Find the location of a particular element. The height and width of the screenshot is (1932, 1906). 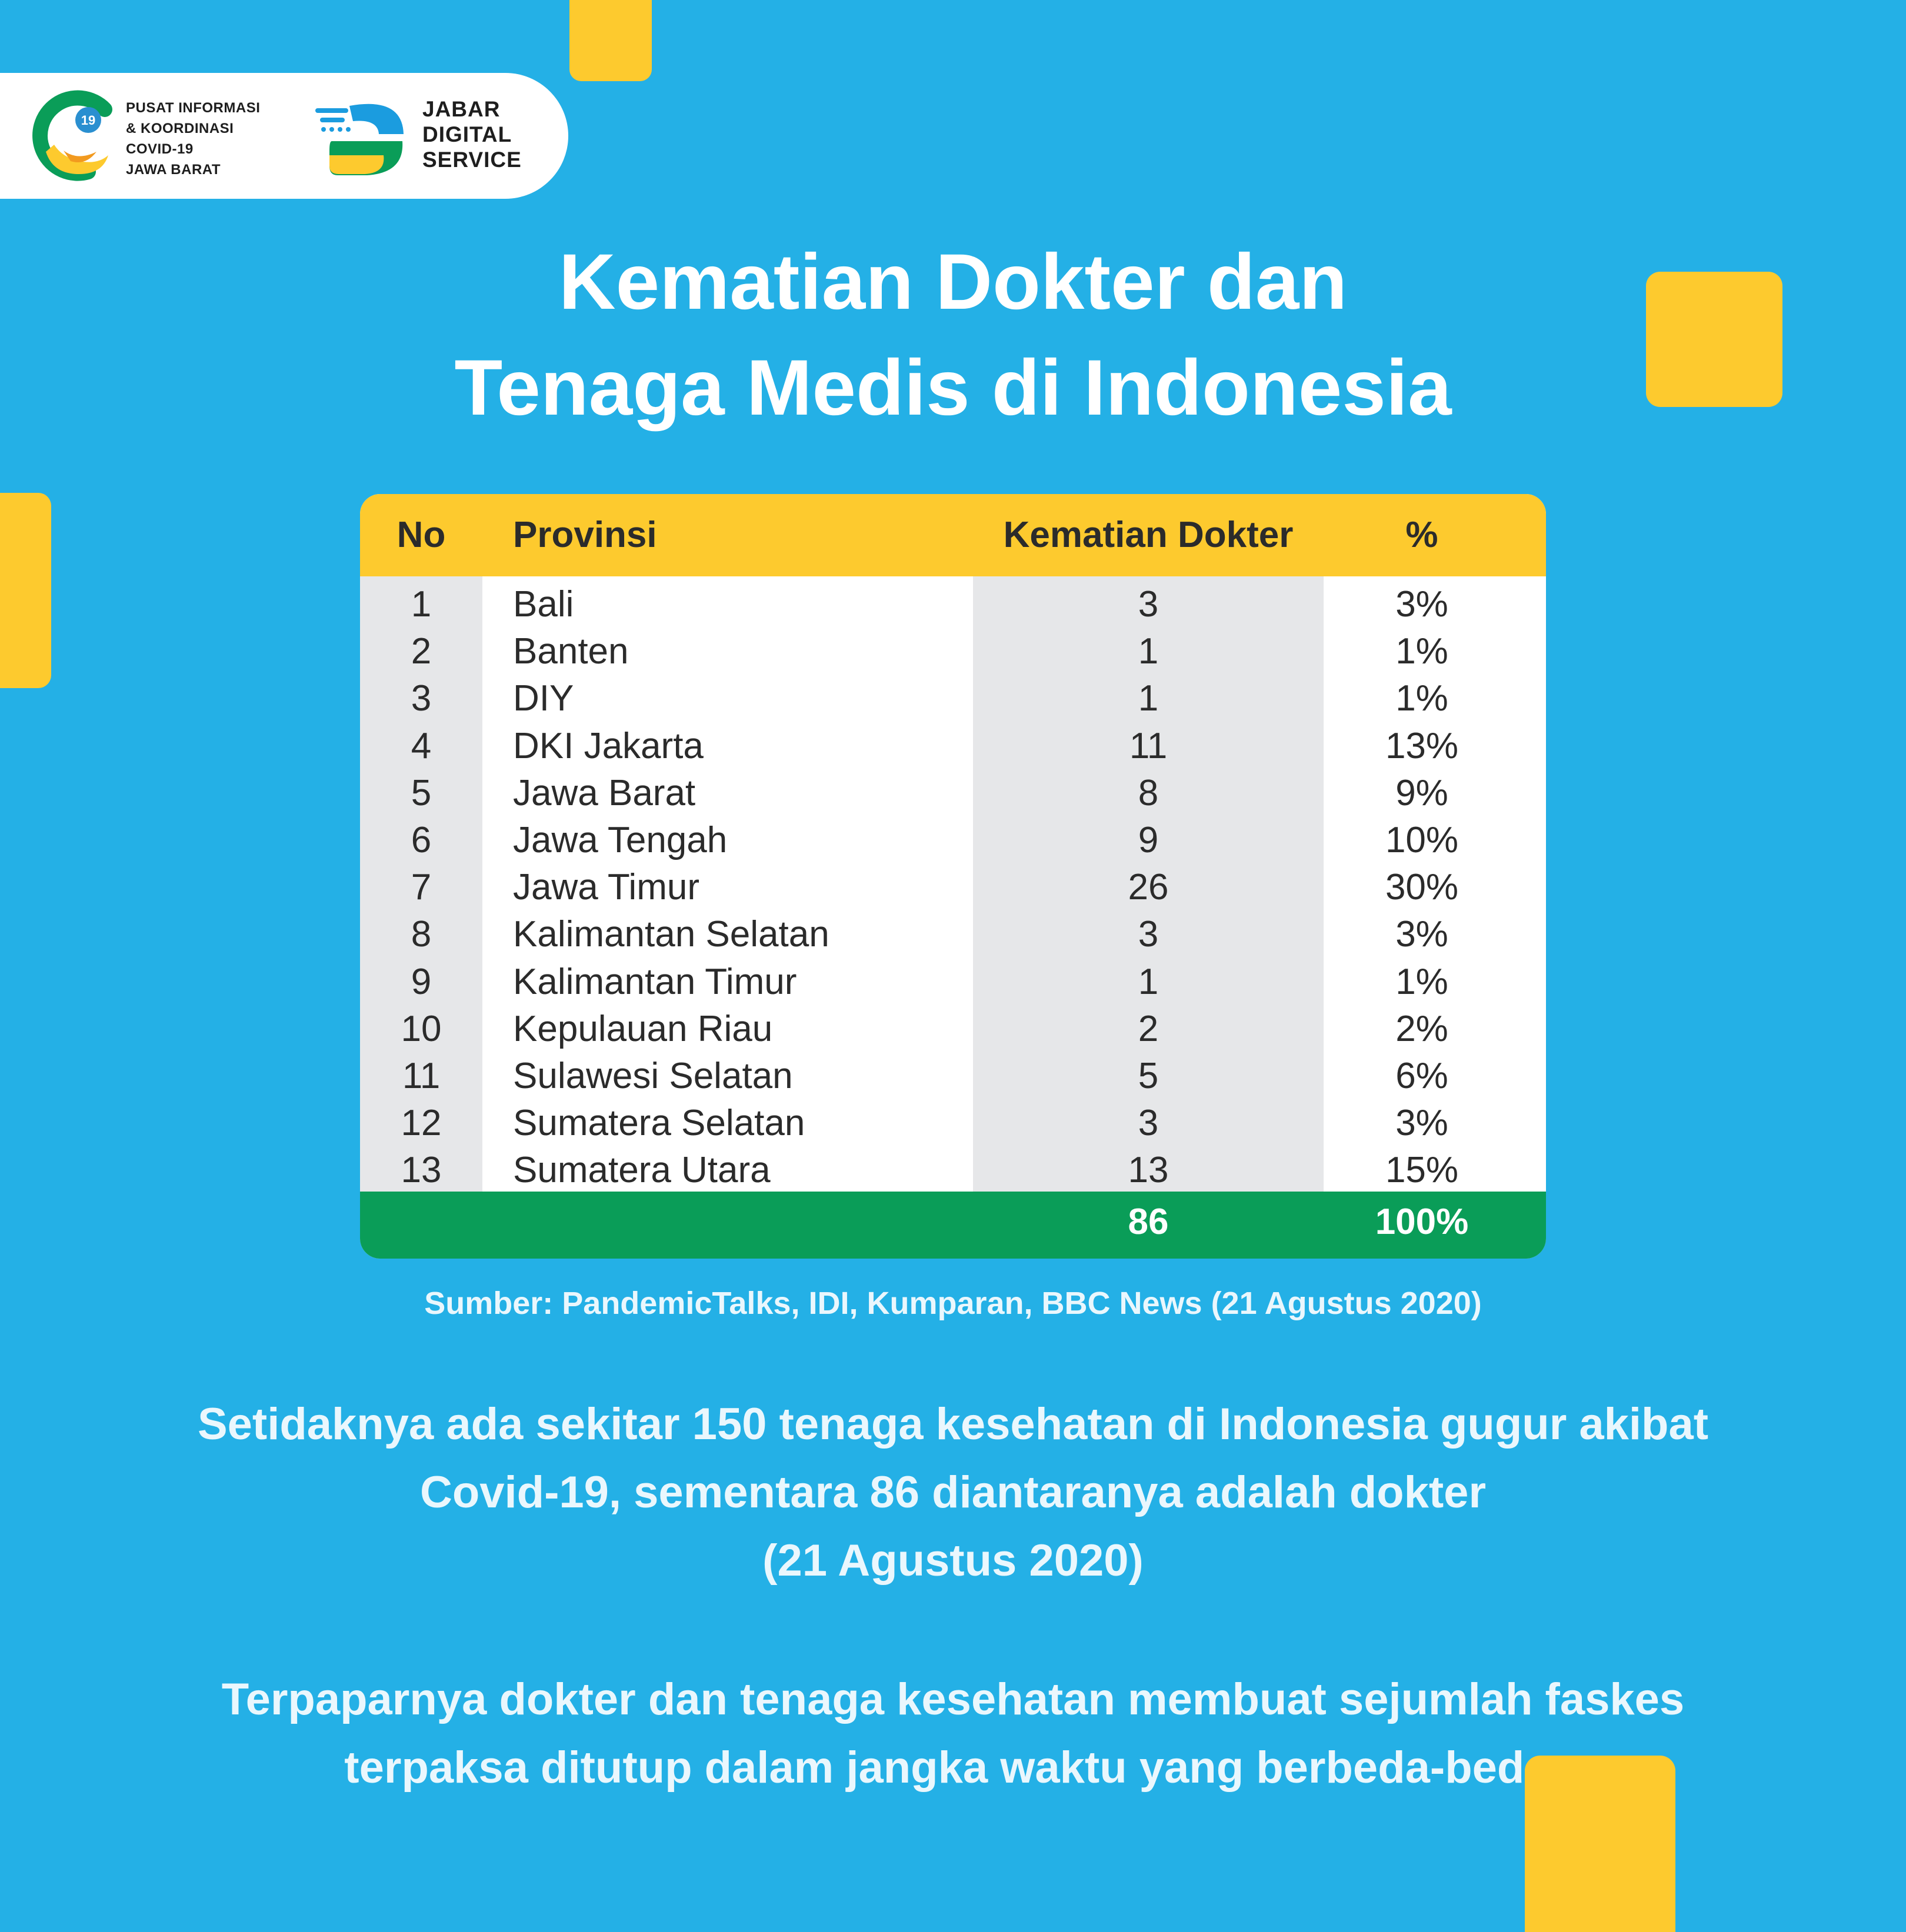

row-number: 11 is located at coordinates (421, 1076).